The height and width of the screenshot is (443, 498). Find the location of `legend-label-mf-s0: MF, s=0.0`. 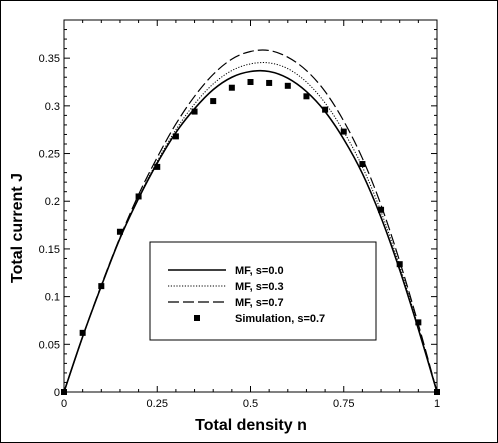

legend-label-mf-s0: MF, s=0.0 is located at coordinates (259, 271).